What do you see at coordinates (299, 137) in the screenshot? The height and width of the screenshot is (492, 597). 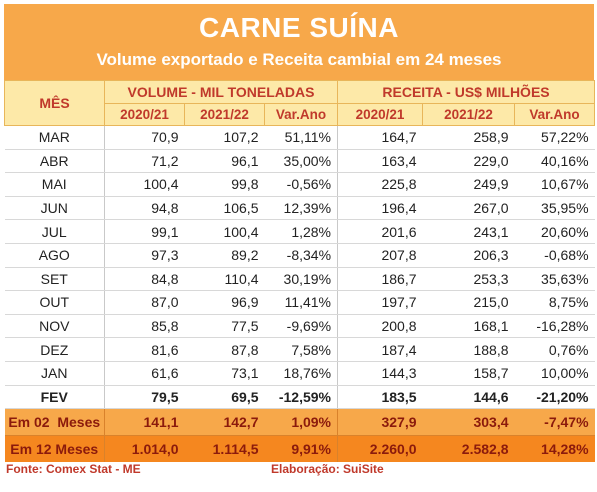 I see `table-row: MAR 70,9 107,2 51,11% 164,7 258,9 57,22%` at bounding box center [299, 137].